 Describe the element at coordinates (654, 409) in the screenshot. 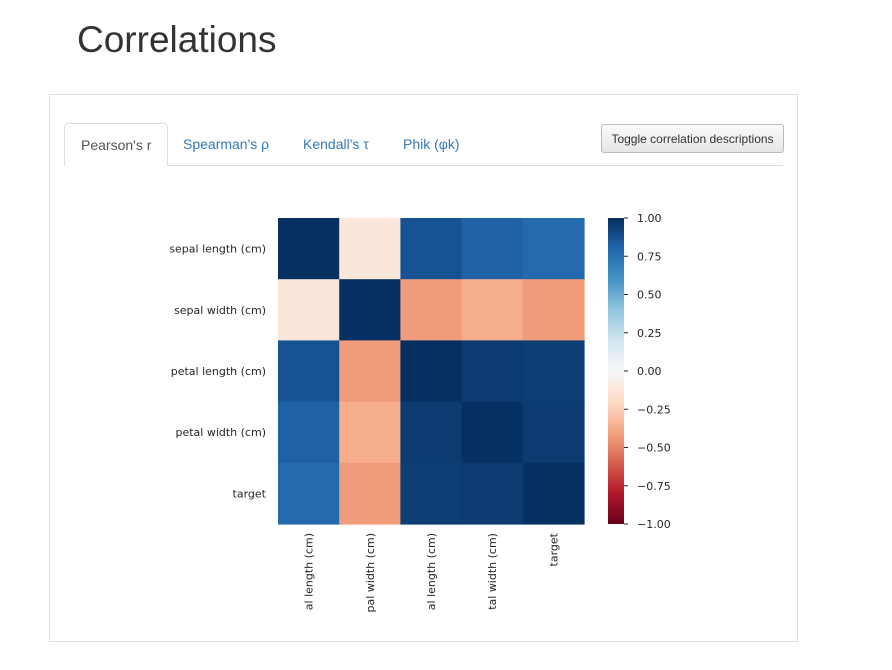

I see `colorbar-tick-label: −0.25` at that location.